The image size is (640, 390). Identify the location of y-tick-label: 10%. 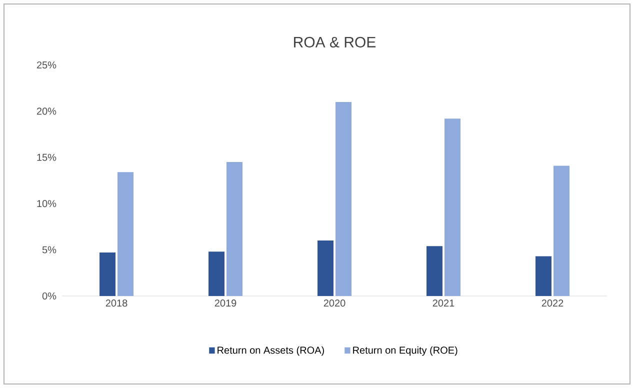
(46, 204).